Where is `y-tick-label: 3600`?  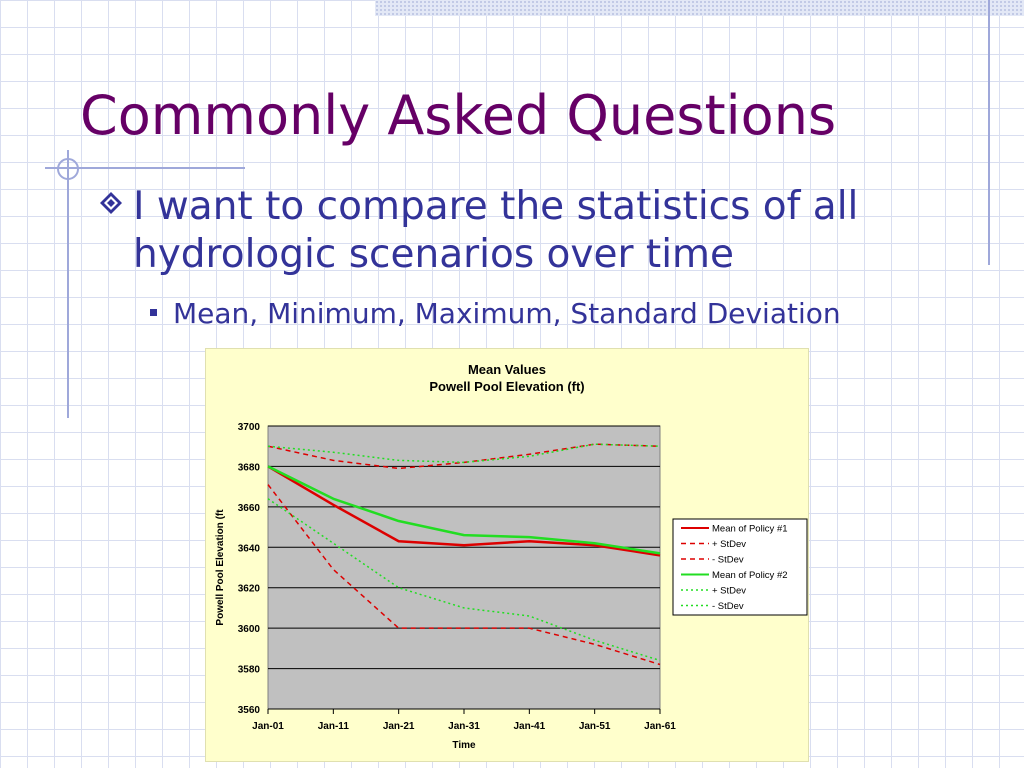 y-tick-label: 3600 is located at coordinates (249, 629).